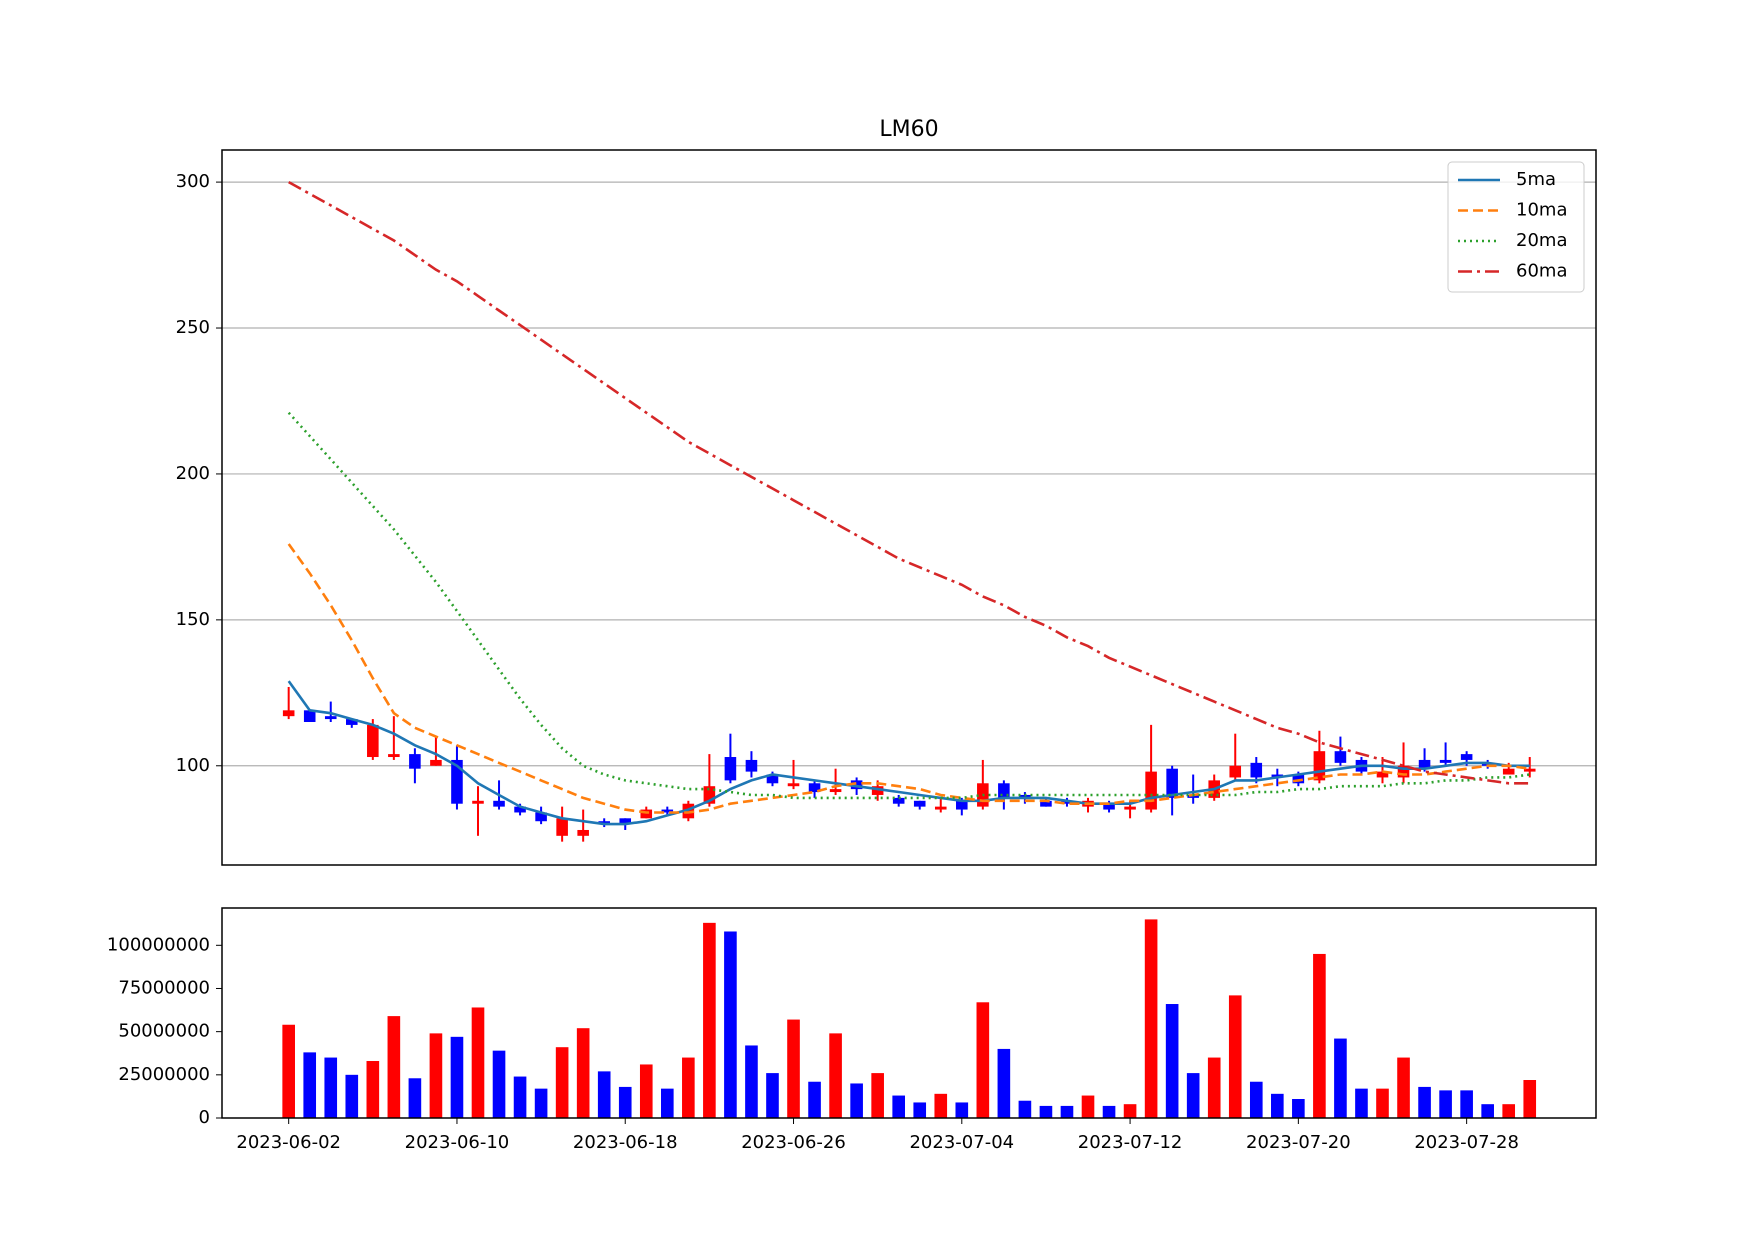 The image size is (1755, 1245). I want to click on x-tick-label: 2023-06-10, so click(457, 1142).